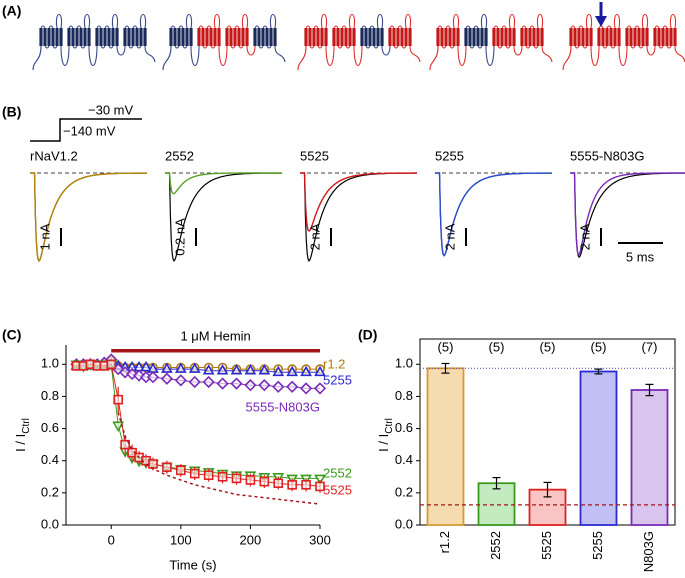  I want to click on scale-label: 2 nA, so click(584, 236).